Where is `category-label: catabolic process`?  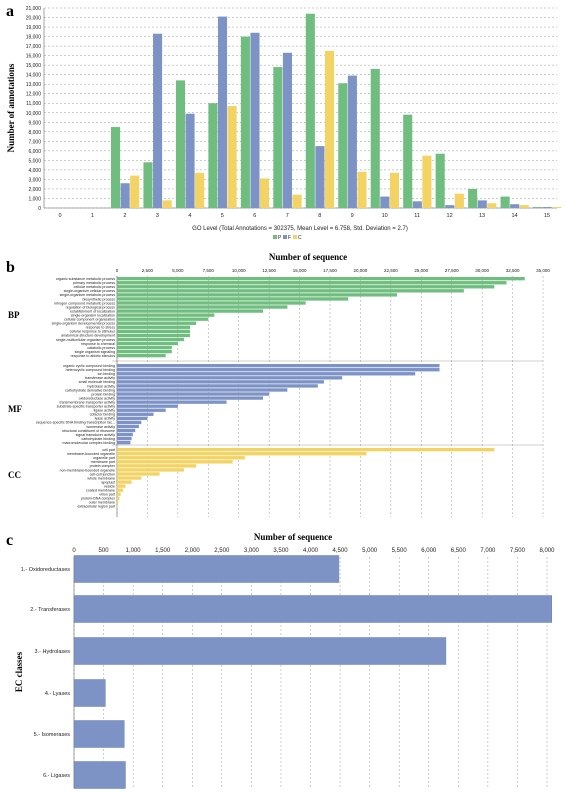
category-label: catabolic process is located at coordinates (101, 348).